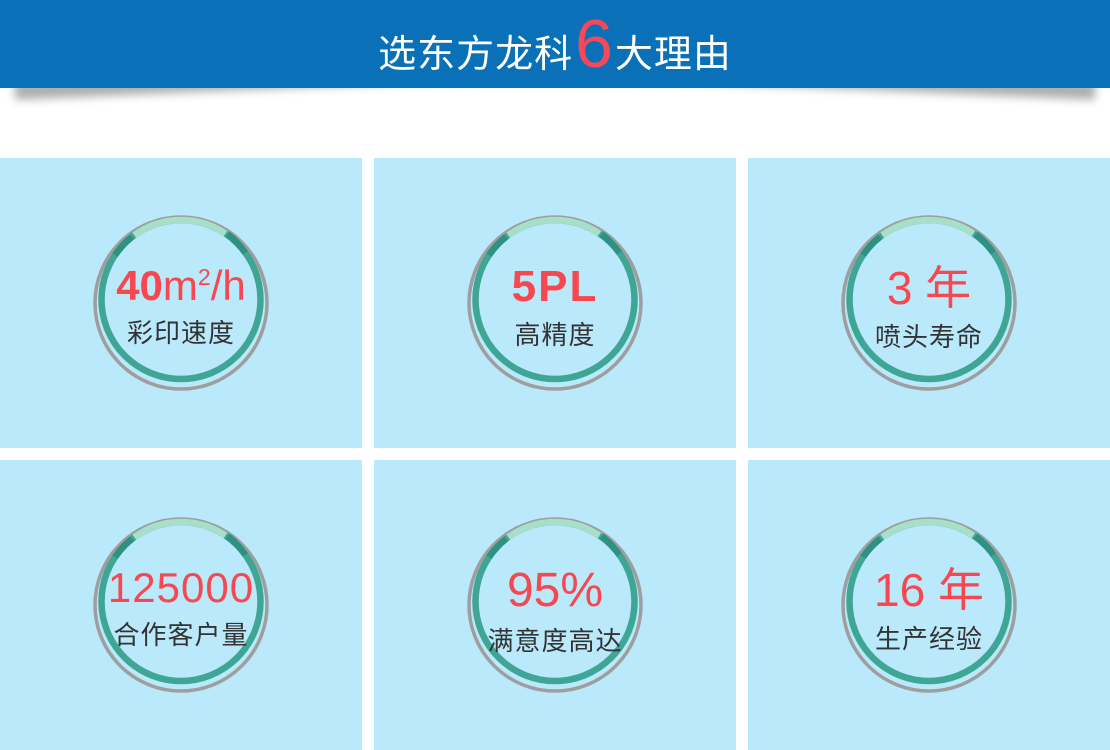 The image size is (1110, 750). I want to click on stat-ring: 16 年 生产经验, so click(929, 605).